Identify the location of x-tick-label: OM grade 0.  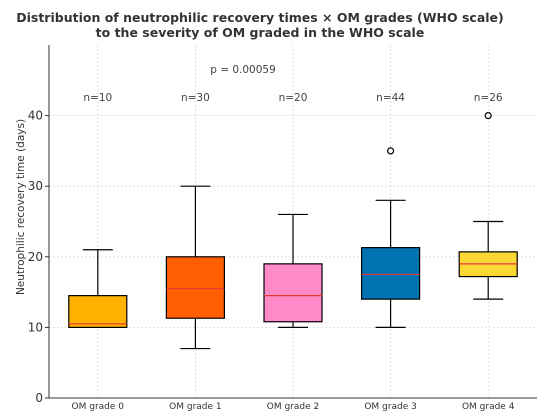
(98, 407).